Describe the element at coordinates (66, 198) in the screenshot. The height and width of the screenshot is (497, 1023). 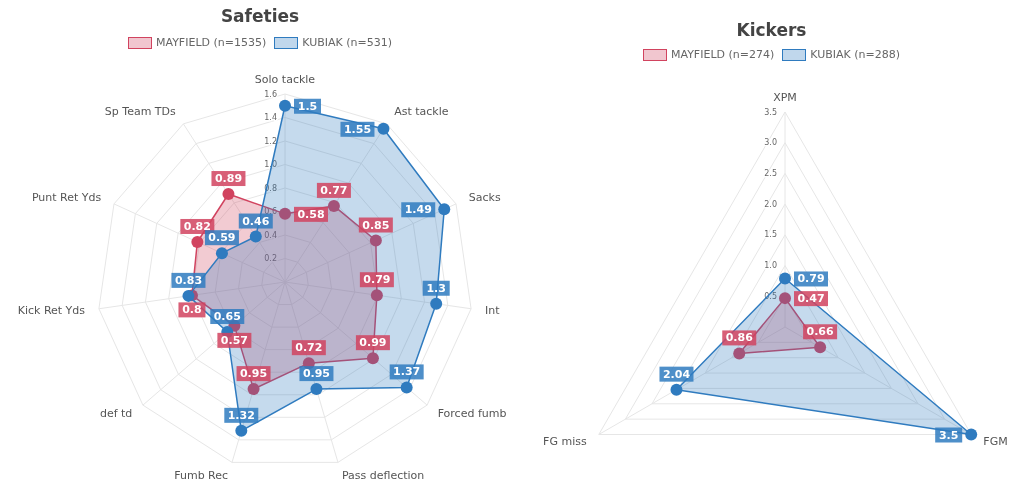
I see `spoke-label: Punt Ret Yds` at that location.